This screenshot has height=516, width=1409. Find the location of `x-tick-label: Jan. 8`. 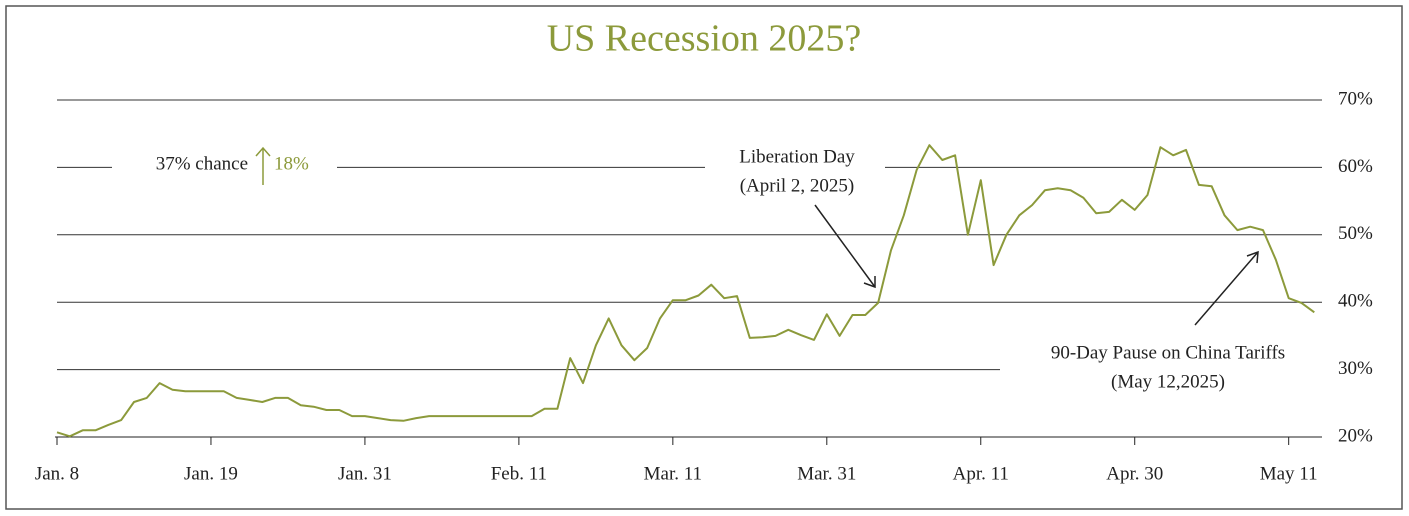

x-tick-label: Jan. 8 is located at coordinates (57, 473).